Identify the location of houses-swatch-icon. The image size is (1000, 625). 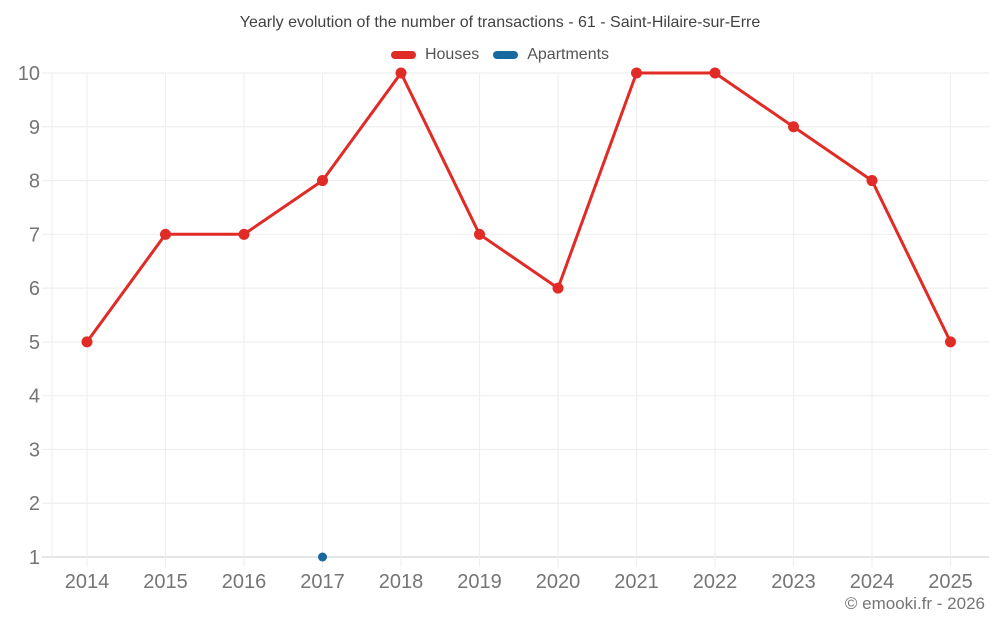
(403, 55).